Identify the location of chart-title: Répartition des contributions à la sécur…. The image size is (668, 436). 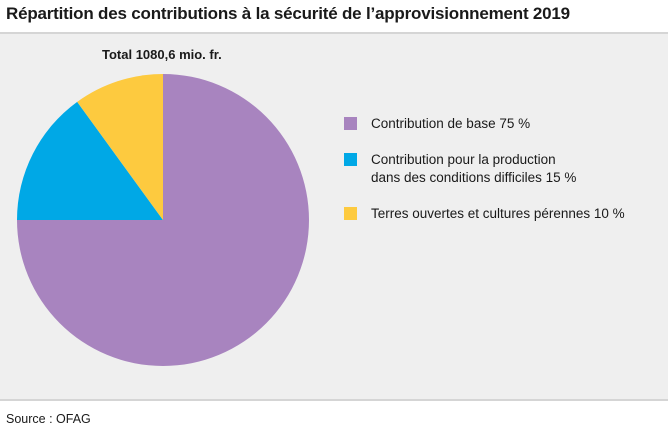
(288, 13).